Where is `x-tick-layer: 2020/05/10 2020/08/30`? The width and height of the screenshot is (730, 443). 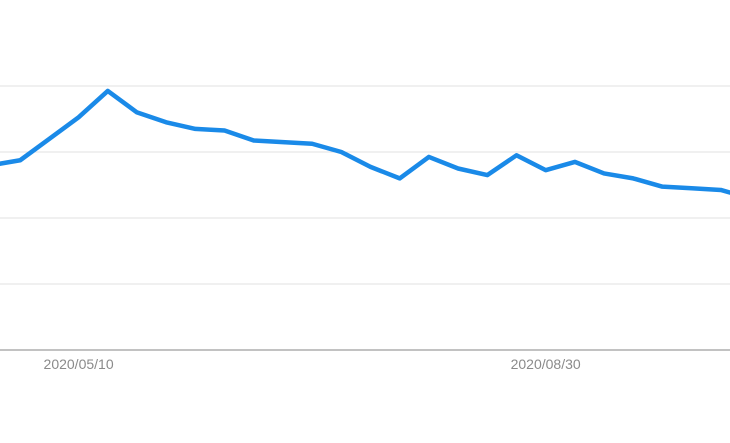
x-tick-layer: 2020/05/10 2020/08/30 is located at coordinates (312, 364).